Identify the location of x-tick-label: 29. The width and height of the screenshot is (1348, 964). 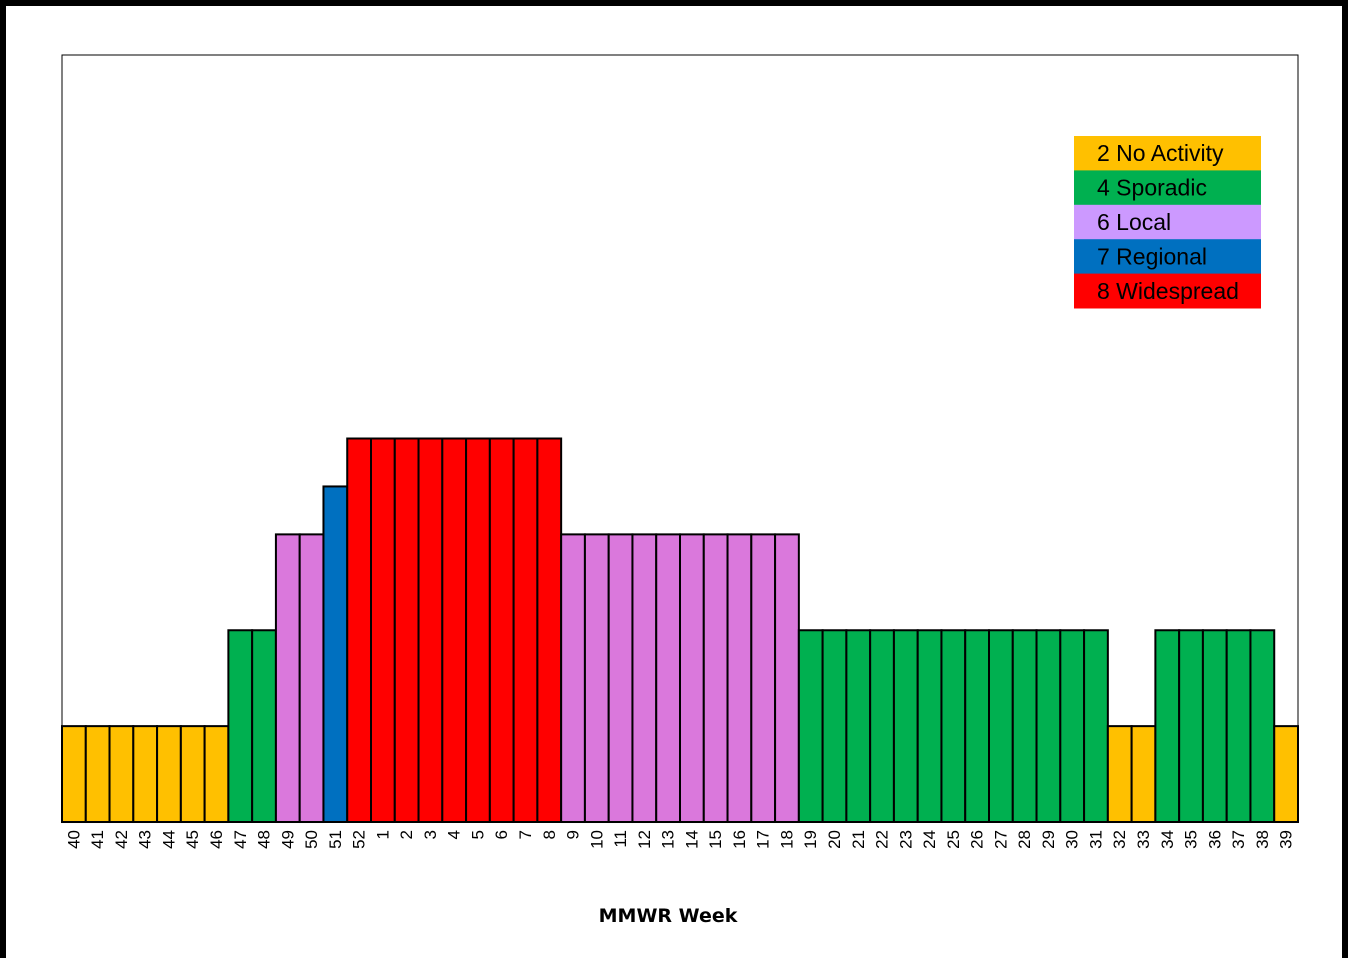
(1048, 839).